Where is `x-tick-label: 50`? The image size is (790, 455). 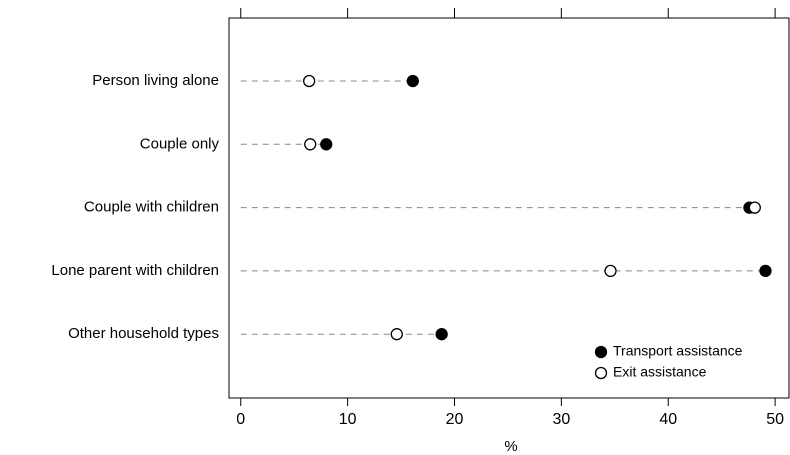 x-tick-label: 50 is located at coordinates (775, 419).